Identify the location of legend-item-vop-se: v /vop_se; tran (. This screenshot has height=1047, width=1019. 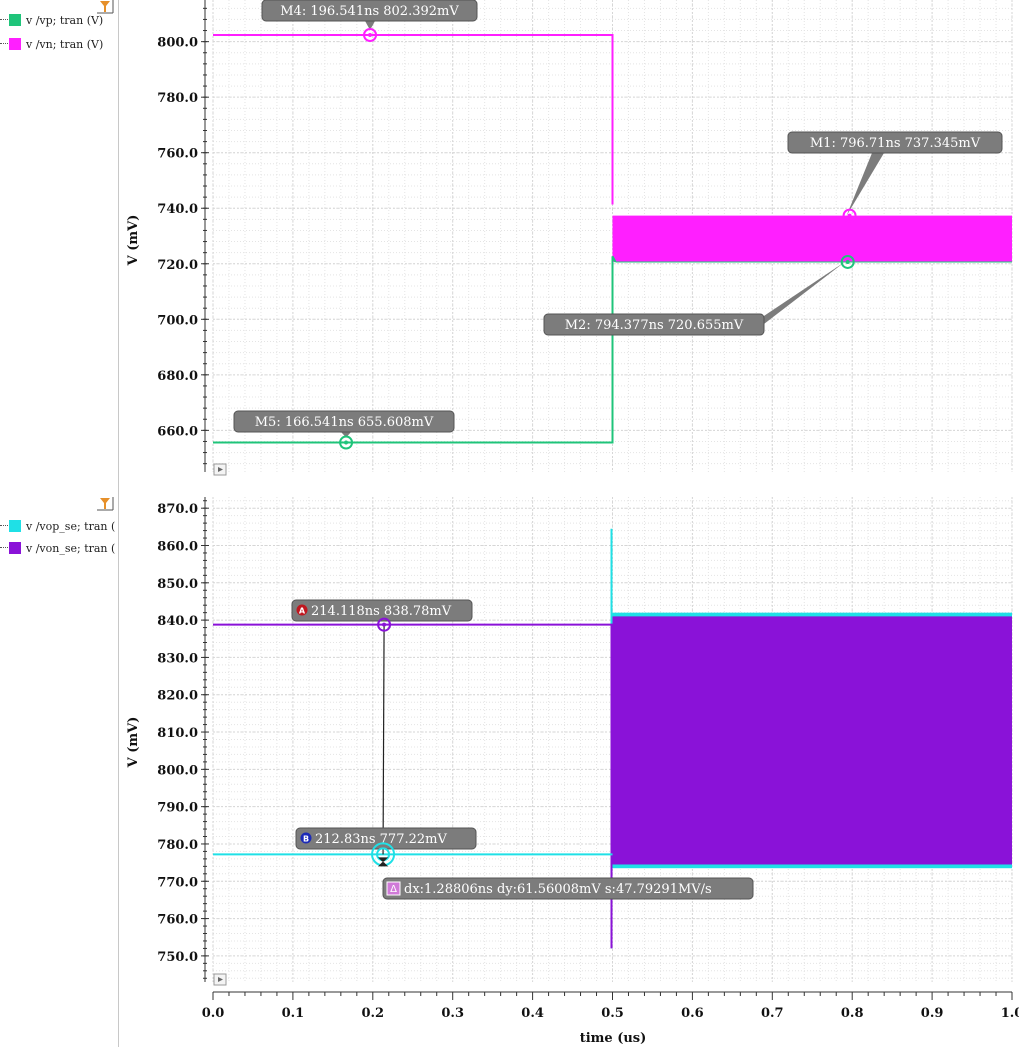
(57, 526).